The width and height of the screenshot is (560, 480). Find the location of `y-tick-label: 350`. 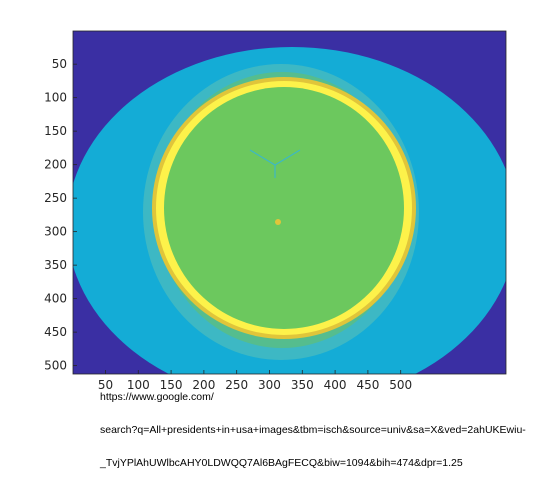

y-tick-label: 350 is located at coordinates (55, 265).